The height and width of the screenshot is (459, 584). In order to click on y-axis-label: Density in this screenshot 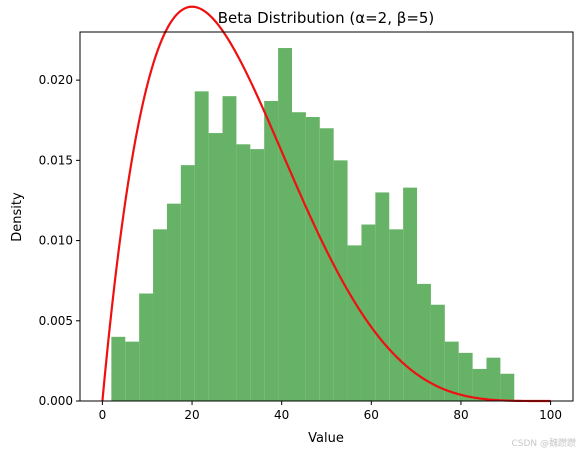, I will do `click(17, 217)`.